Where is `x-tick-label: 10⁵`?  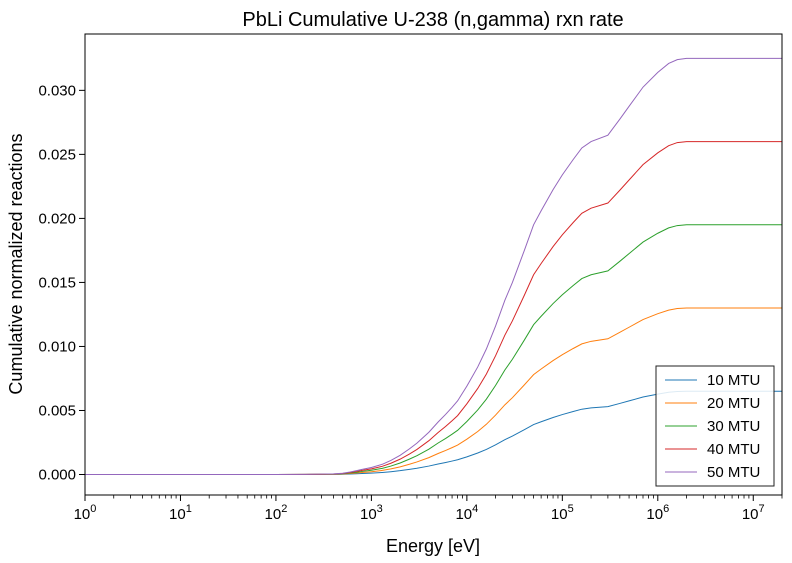
x-tick-label: 10⁵ is located at coordinates (562, 513).